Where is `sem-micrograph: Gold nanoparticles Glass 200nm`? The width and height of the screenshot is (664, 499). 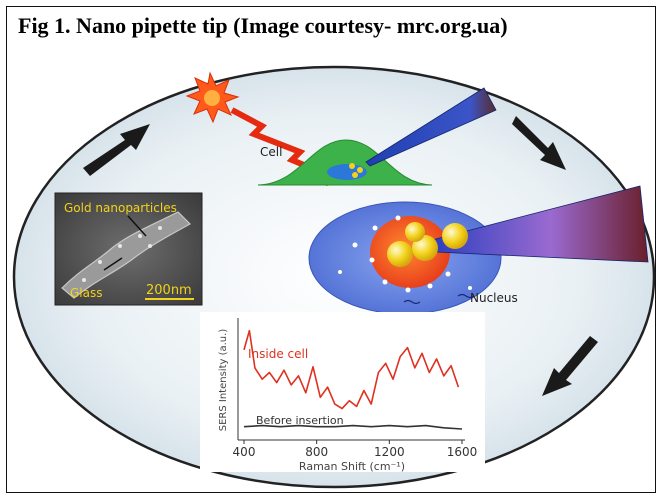
sem-micrograph: Gold nanoparticles Glass 200nm is located at coordinates (128, 249).